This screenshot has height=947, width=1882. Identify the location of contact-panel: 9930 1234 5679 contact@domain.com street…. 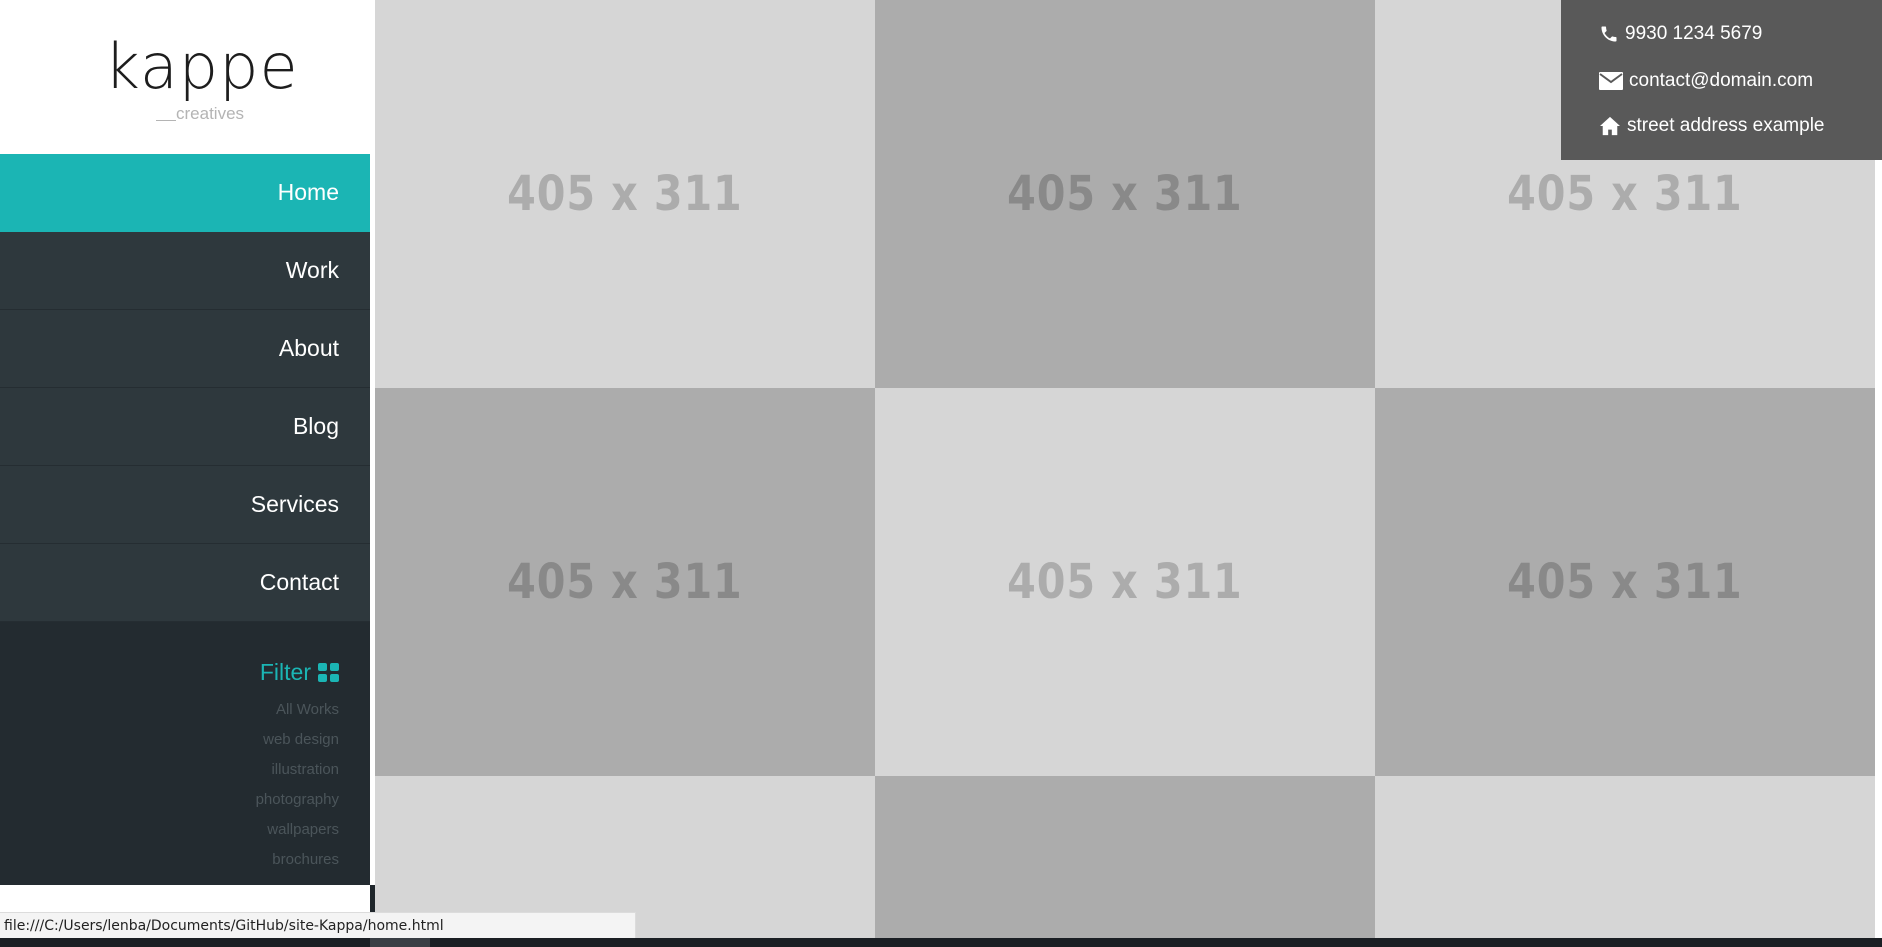
(1721, 80).